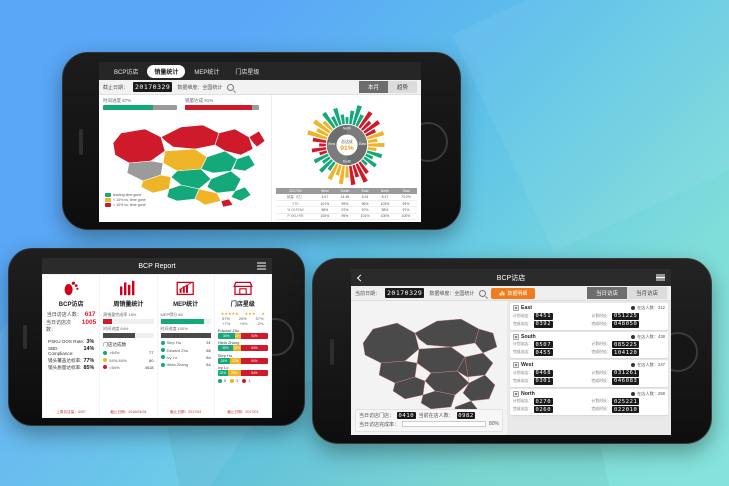  I want to click on toolbar: 截止日期： 20170329 数据维度：全国统计 本月 趋势, so click(260, 87).